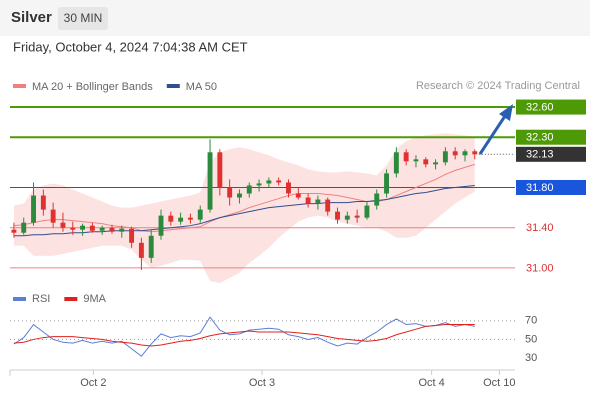  Describe the element at coordinates (262, 383) in the screenshot. I see `x-tick-label: Oct 3` at that location.